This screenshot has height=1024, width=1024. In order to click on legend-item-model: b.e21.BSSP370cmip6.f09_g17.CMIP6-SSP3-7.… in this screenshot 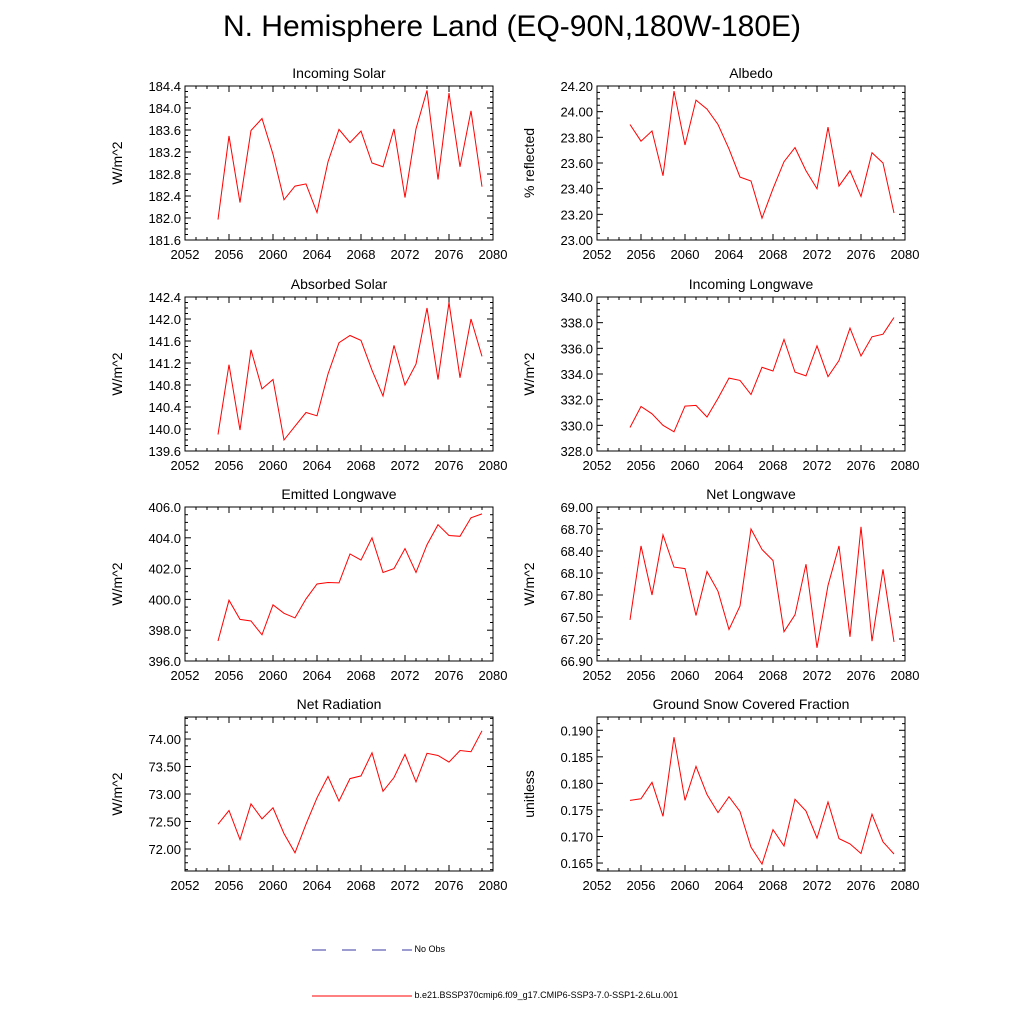, I will do `click(495, 995)`.